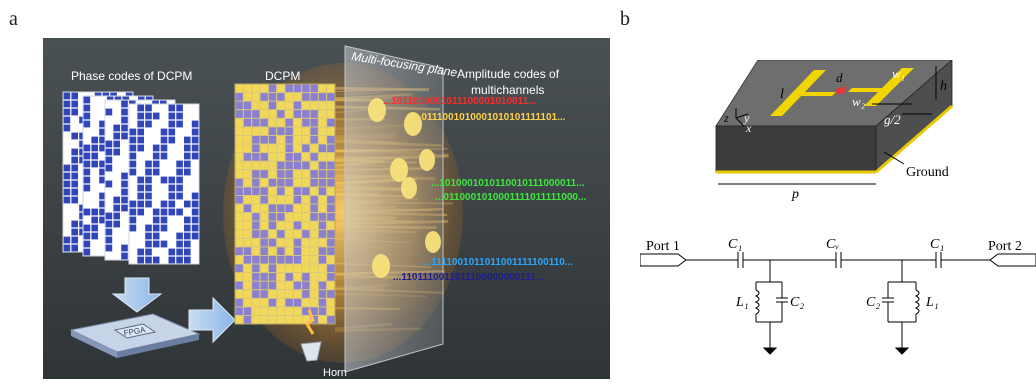  Describe the element at coordinates (797, 302) in the screenshot. I see `c2-left-label: C₂` at that location.